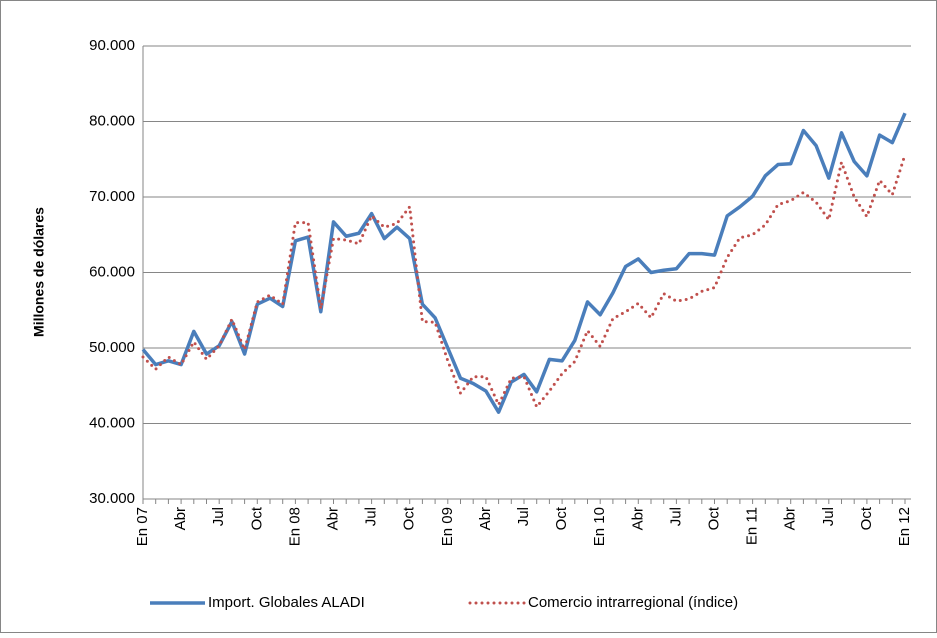  What do you see at coordinates (294, 526) in the screenshot?
I see `x-tick-label: En 08` at bounding box center [294, 526].